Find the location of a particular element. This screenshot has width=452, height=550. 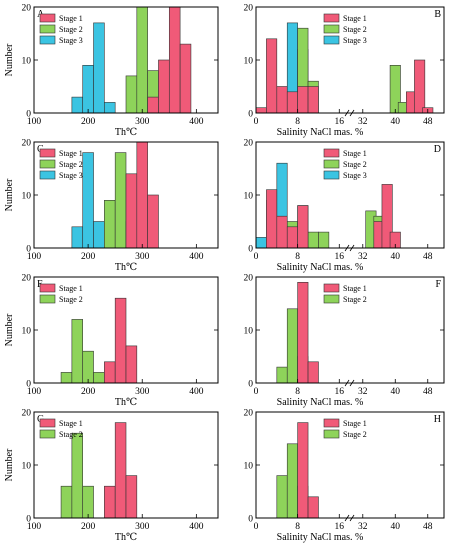

x-tick-label: 100 is located at coordinates (34, 122).